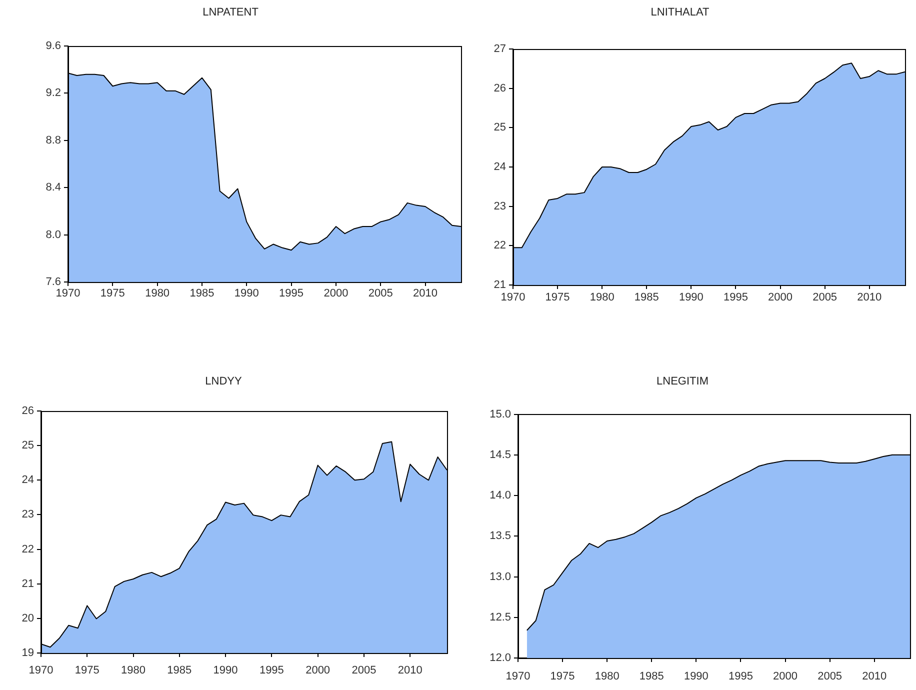  Describe the element at coordinates (682, 382) in the screenshot. I see `chart-title: LNEGITIM` at that location.